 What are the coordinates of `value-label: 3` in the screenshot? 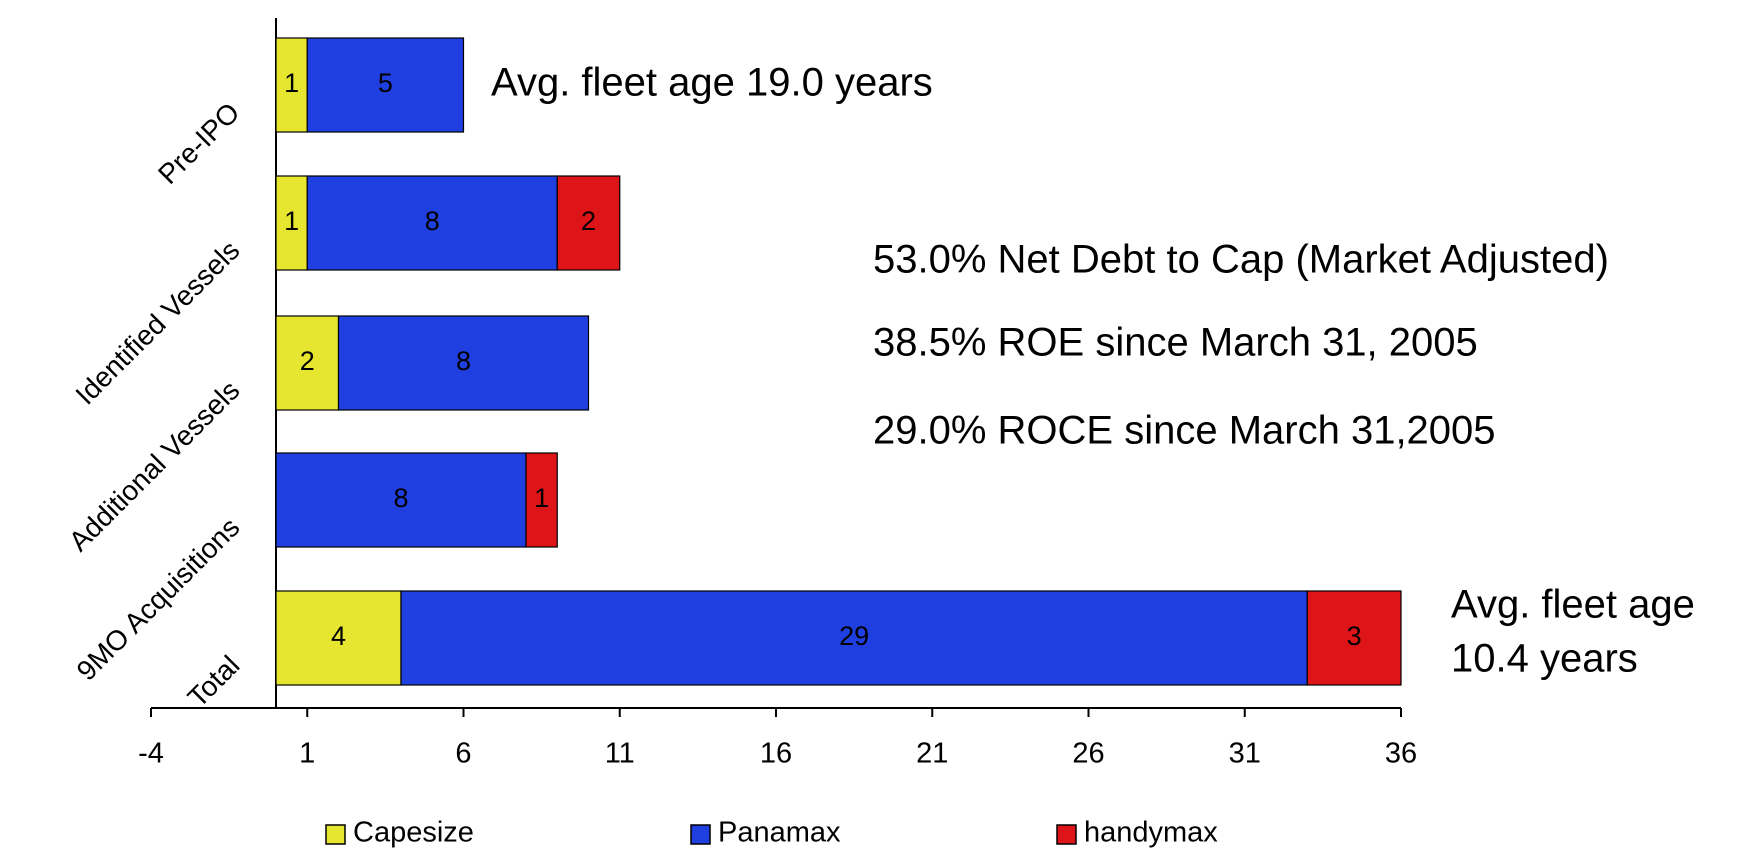 It's located at (1354, 636).